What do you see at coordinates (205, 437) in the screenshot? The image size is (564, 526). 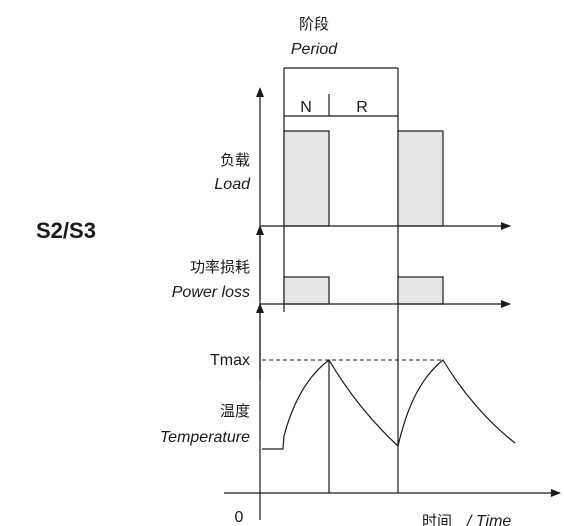 I see `temperature-label-en: Temperature` at bounding box center [205, 437].